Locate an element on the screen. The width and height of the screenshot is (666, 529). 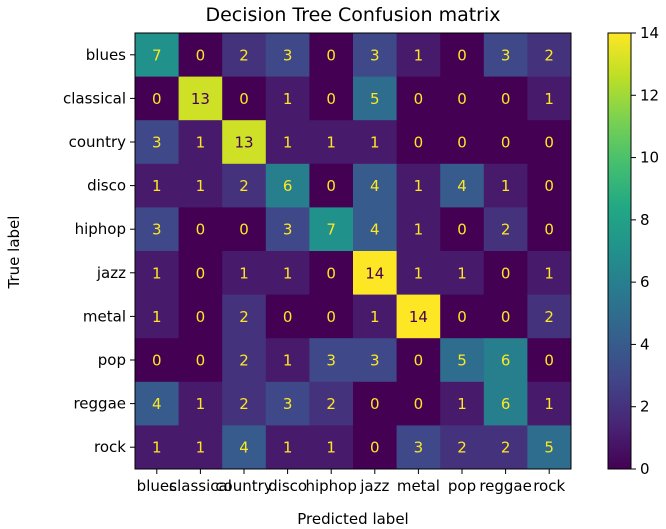
colorbar-tick-label: 8 is located at coordinates (645, 220).